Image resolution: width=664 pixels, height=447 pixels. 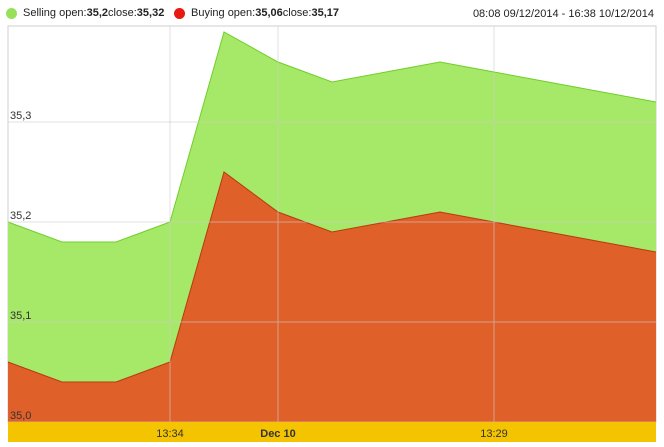 What do you see at coordinates (20, 216) in the screenshot?
I see `y-tick-label: 35,2` at bounding box center [20, 216].